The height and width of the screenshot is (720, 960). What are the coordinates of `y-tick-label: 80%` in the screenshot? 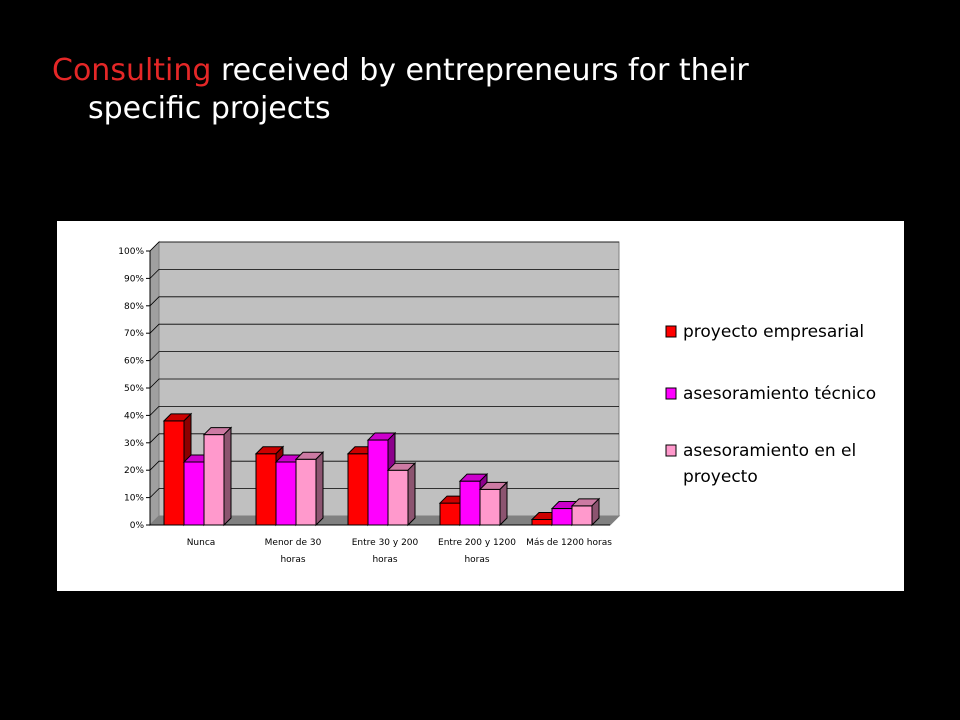 It's located at (134, 307).